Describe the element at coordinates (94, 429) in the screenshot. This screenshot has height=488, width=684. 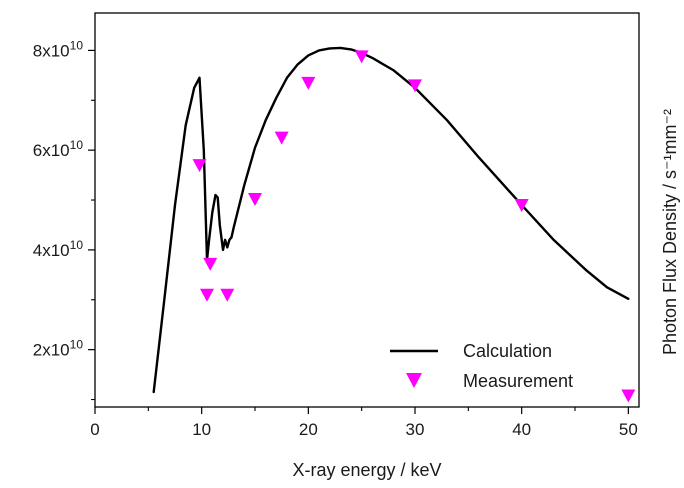
I see `x-tick-label: 0` at that location.